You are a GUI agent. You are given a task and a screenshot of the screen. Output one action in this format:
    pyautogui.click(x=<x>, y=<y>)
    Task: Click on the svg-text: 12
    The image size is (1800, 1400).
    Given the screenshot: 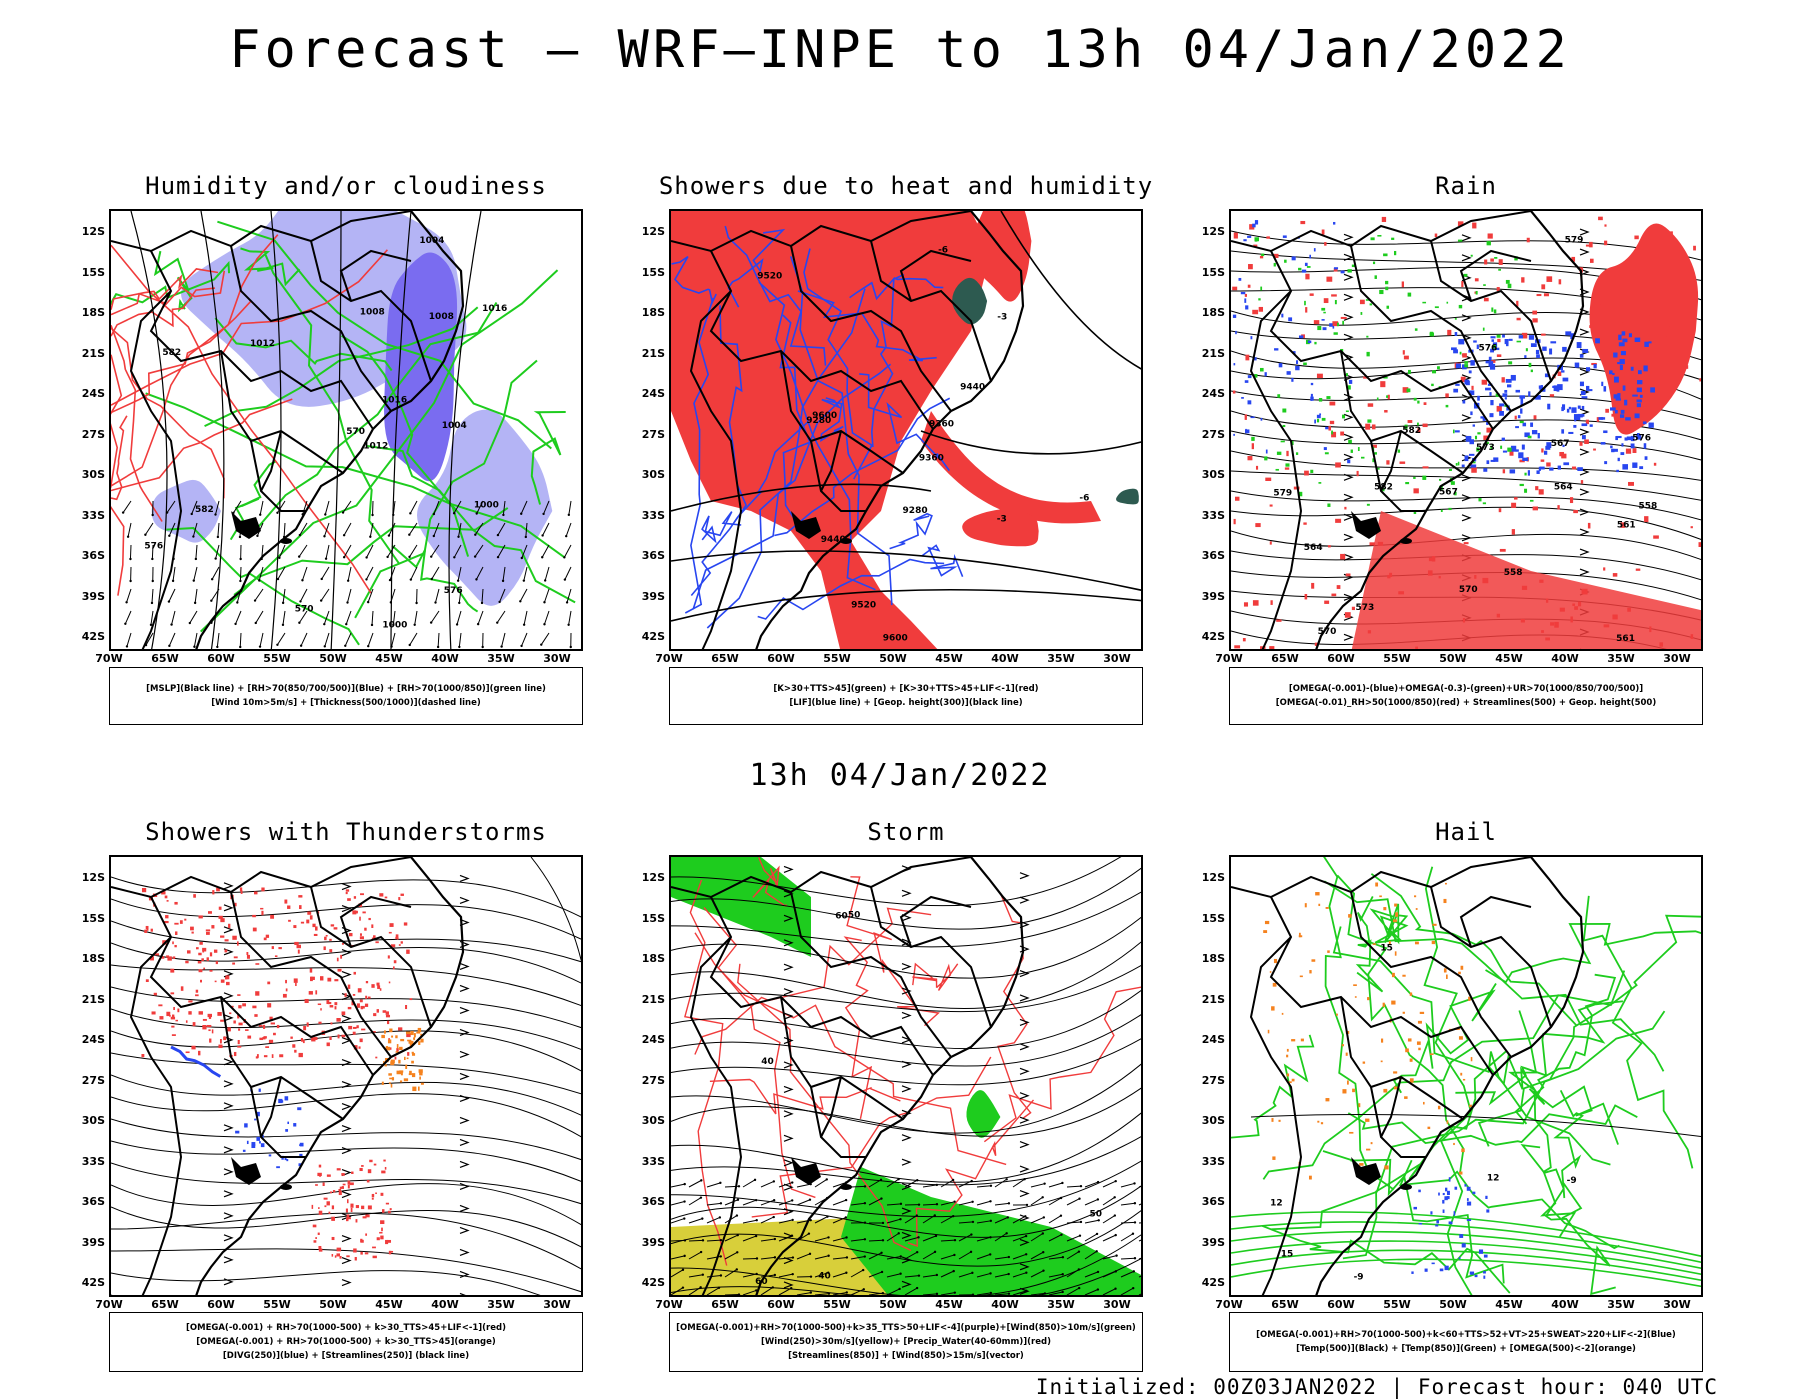 What is the action you would take?
    pyautogui.click(x=1493, y=1179)
    